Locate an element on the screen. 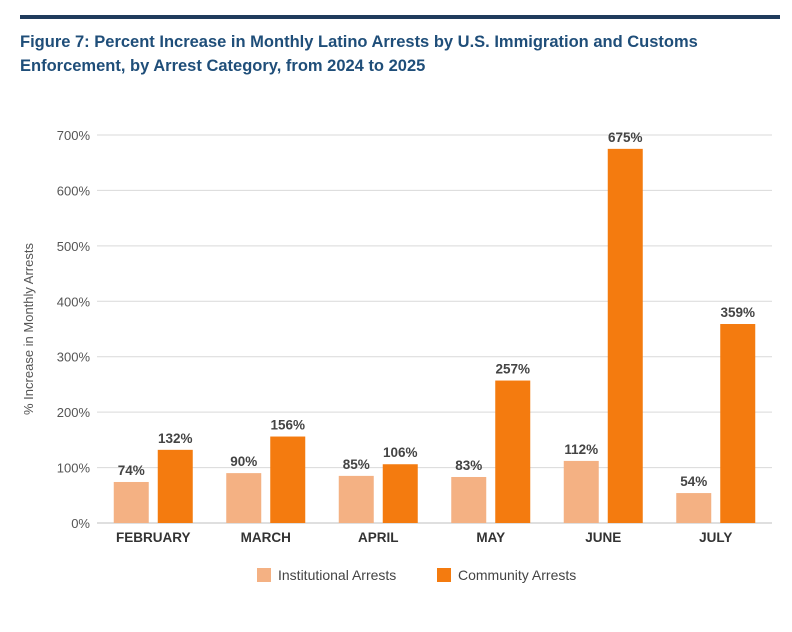 This screenshot has height=632, width=792. data-label: 132% is located at coordinates (175, 438).